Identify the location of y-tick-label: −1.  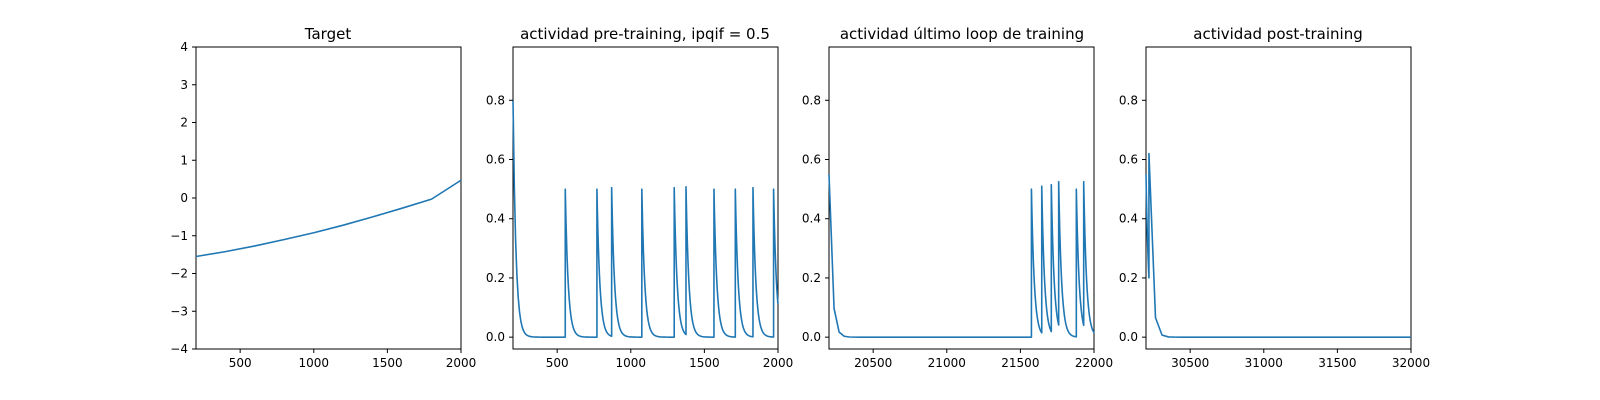
(179, 236).